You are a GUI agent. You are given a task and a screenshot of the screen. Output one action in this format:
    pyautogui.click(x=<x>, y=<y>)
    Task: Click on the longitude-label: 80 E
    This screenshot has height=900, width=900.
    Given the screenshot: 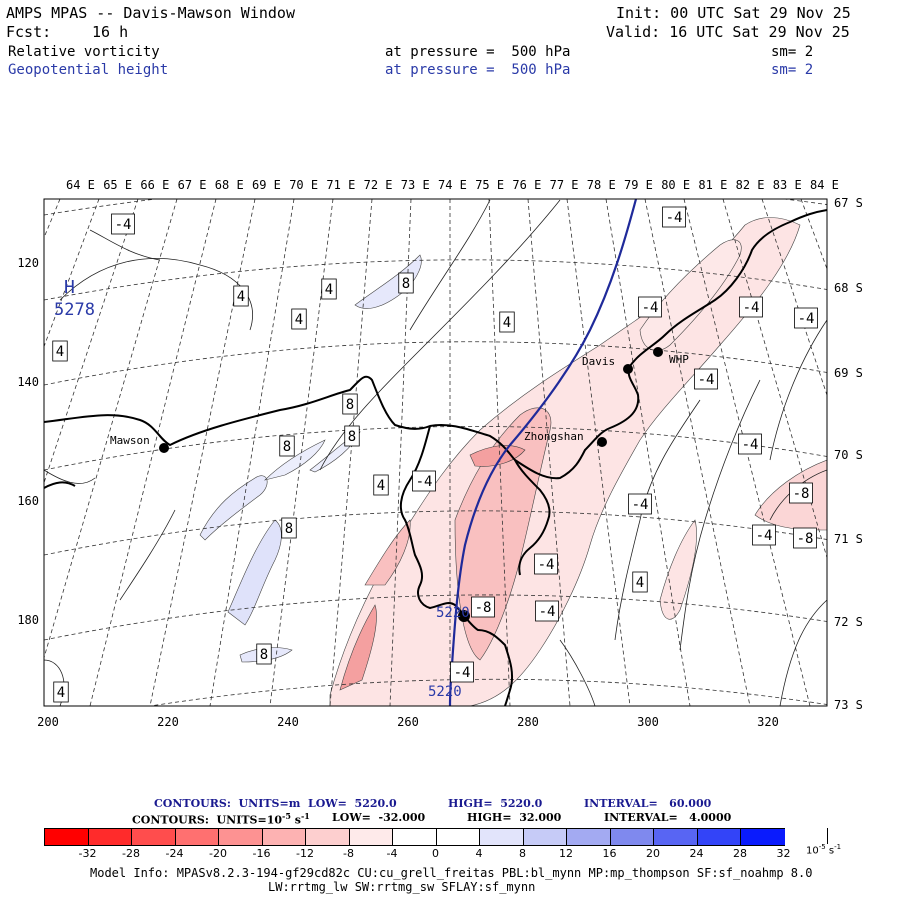 What is the action you would take?
    pyautogui.click(x=675, y=185)
    